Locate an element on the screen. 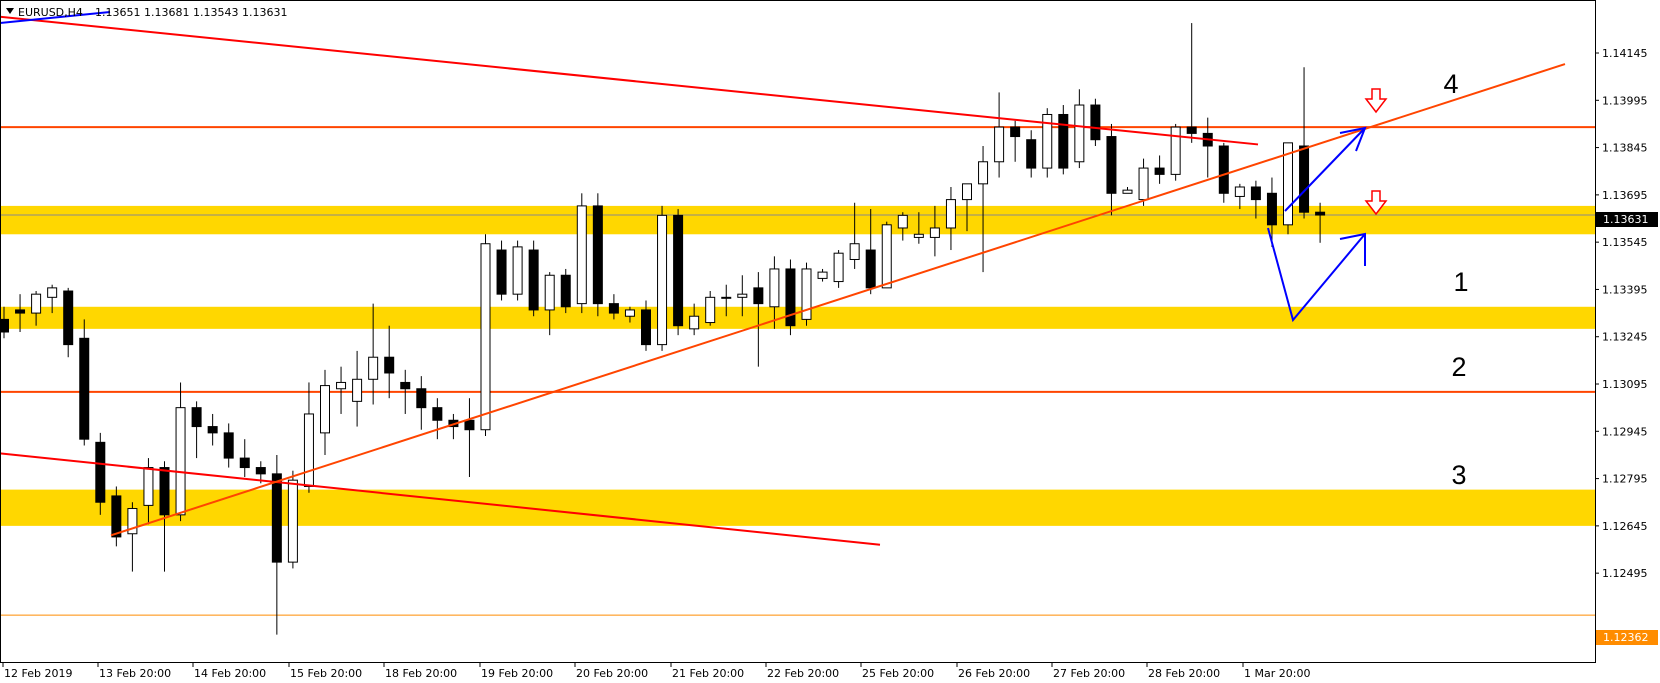  price-tick-label: 1.13995 is located at coordinates (1625, 100).